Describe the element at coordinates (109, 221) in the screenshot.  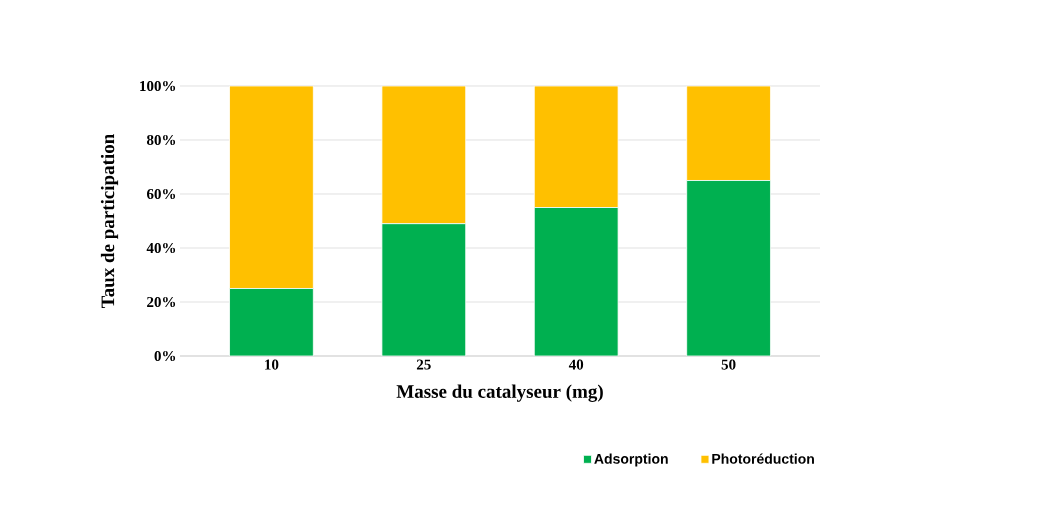
I see `y-axis-title: Taux de participation` at that location.